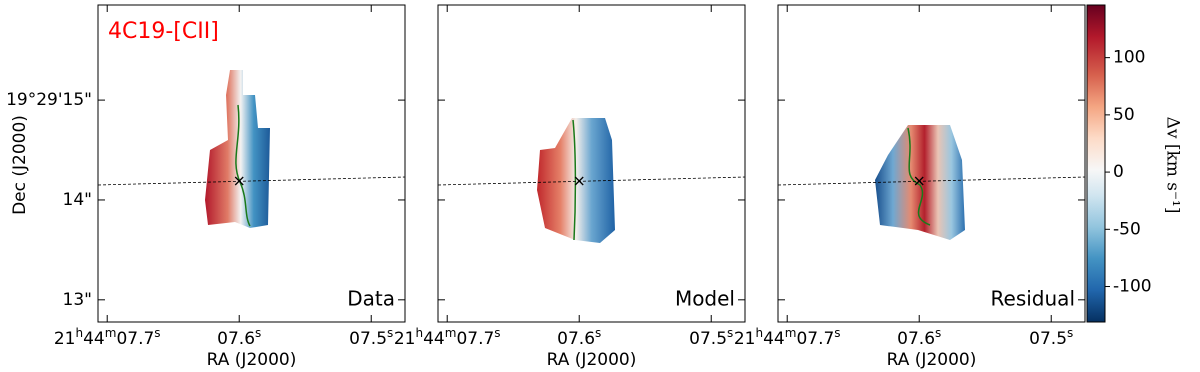  I want to click on figure-title: 4C19-[CII], so click(163, 31).